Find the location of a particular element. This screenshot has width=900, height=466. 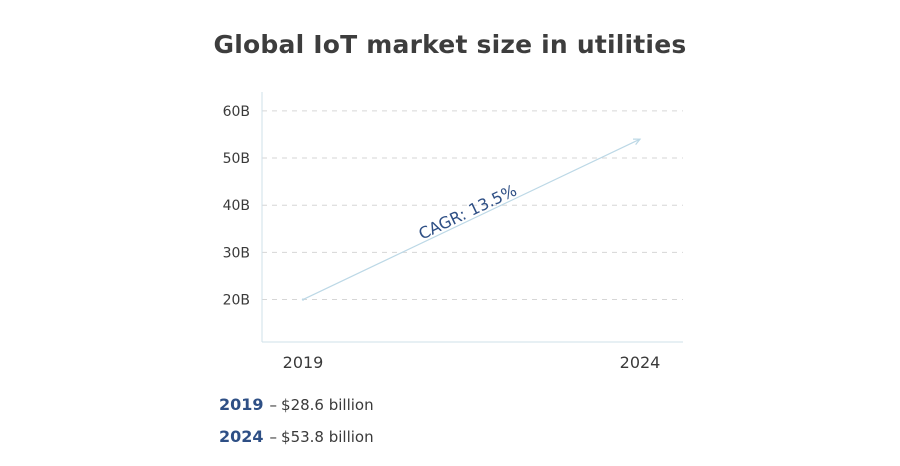

y-tick-label: 50B is located at coordinates (236, 159).